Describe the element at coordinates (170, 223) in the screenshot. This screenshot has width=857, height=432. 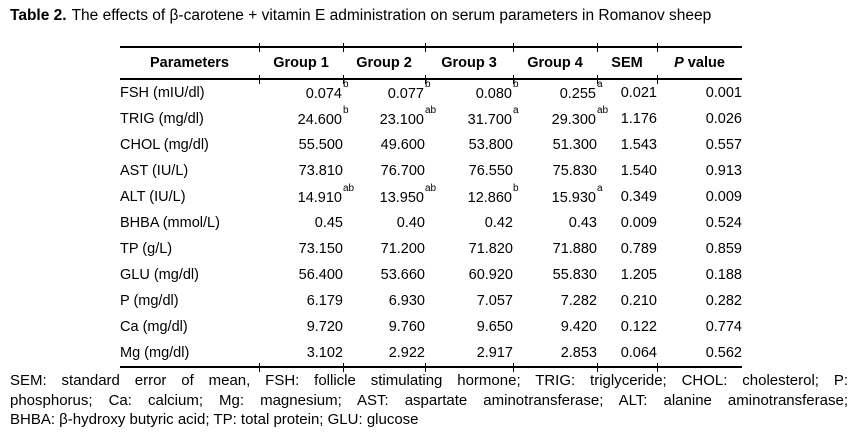
I see `parameter-cell: BHBA (mmol/L)` at that location.